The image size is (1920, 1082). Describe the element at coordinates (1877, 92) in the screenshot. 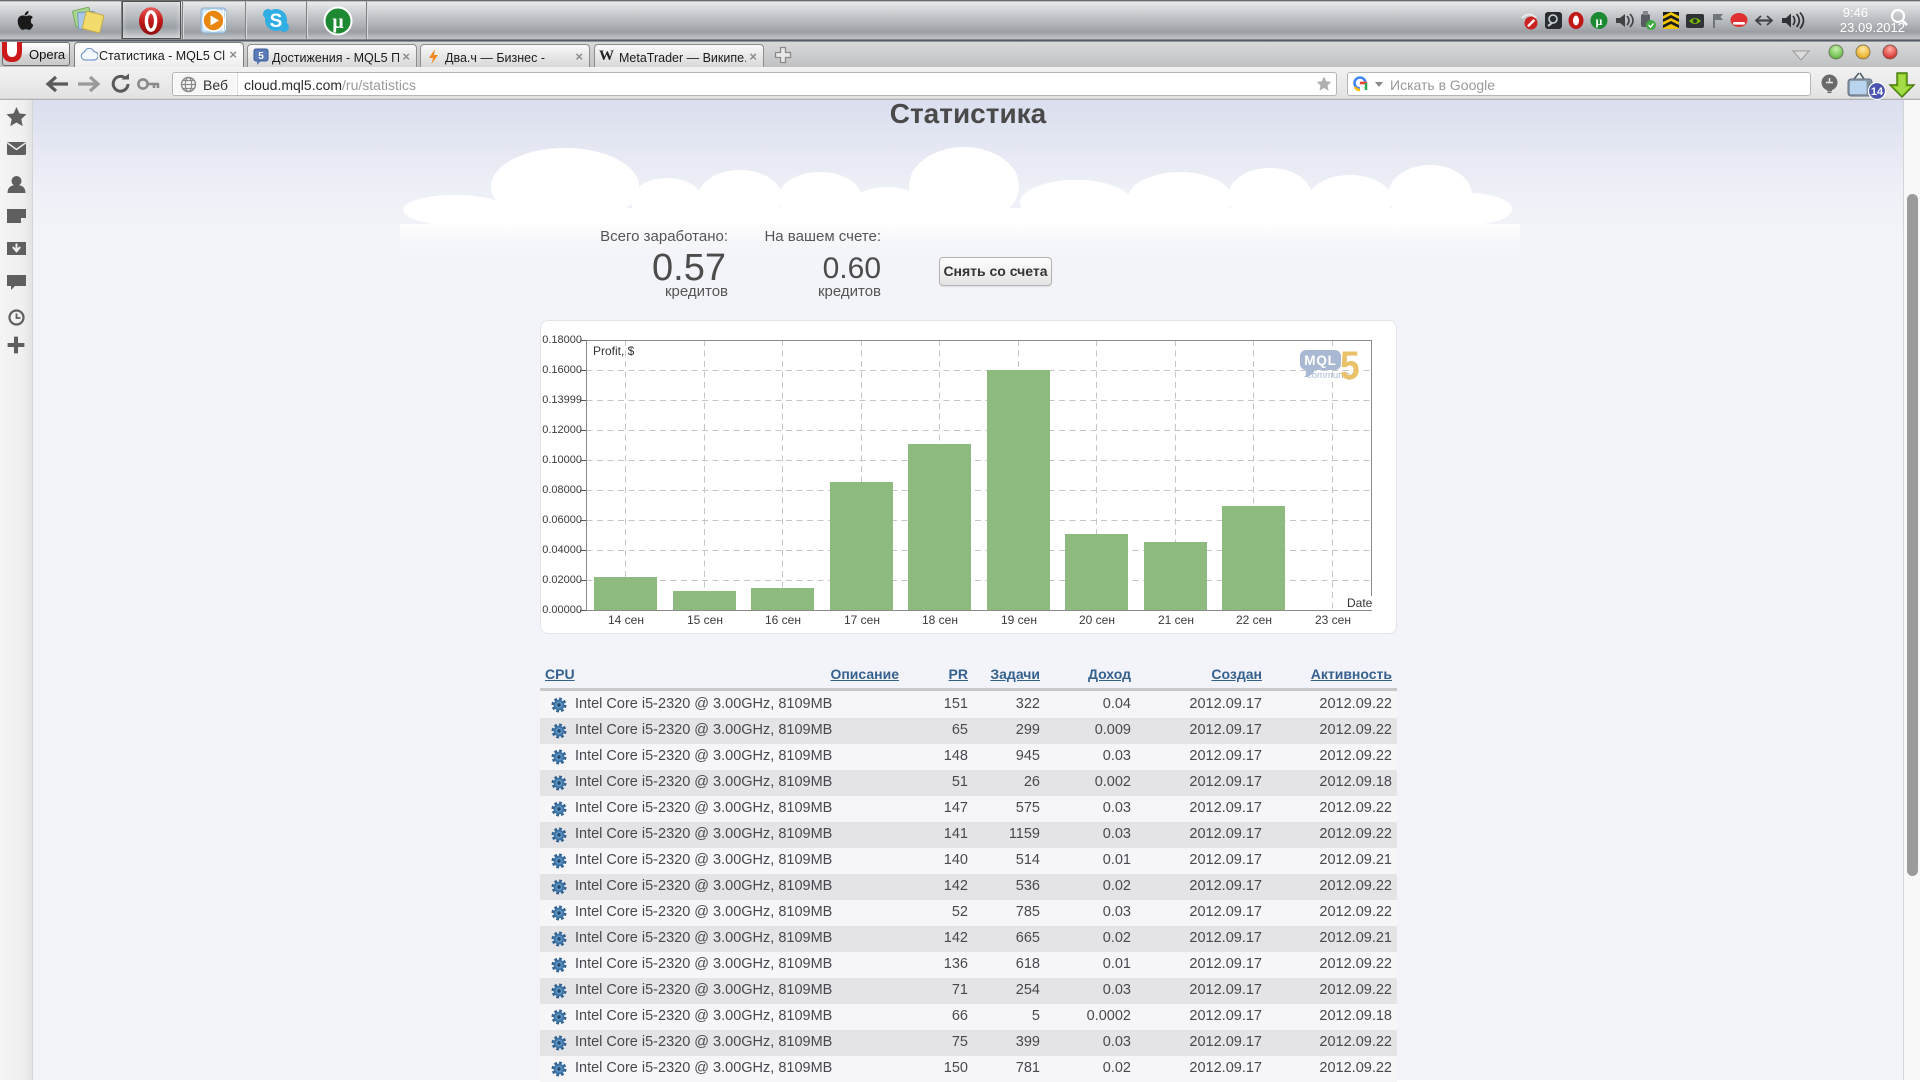

I see `svg-text: 14` at that location.